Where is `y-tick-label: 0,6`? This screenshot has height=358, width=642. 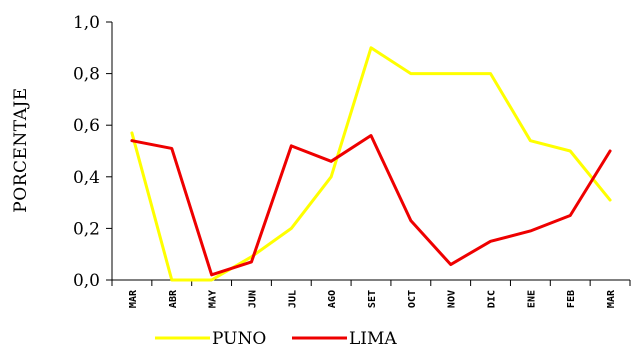
y-tick-label: 0,6 is located at coordinates (86, 126).